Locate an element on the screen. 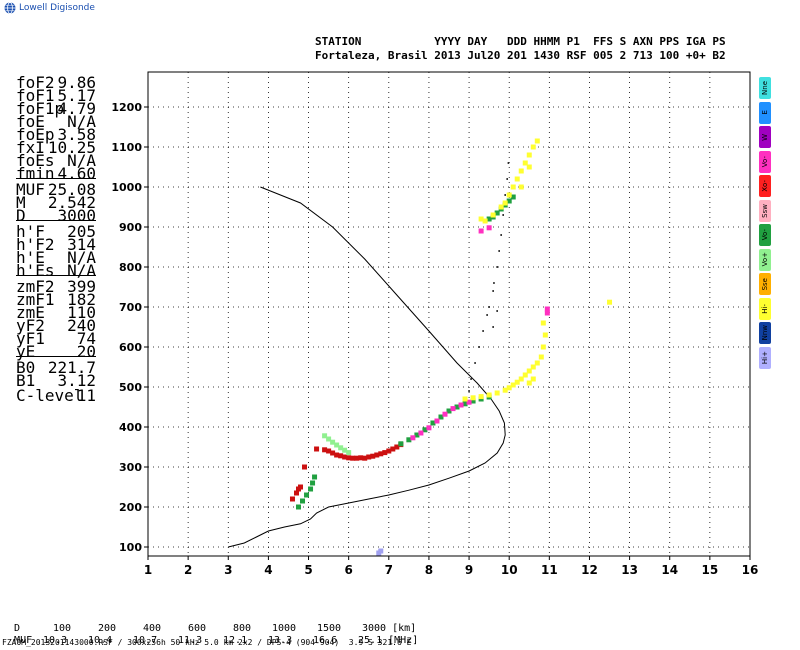  param-separator is located at coordinates (56, 178).